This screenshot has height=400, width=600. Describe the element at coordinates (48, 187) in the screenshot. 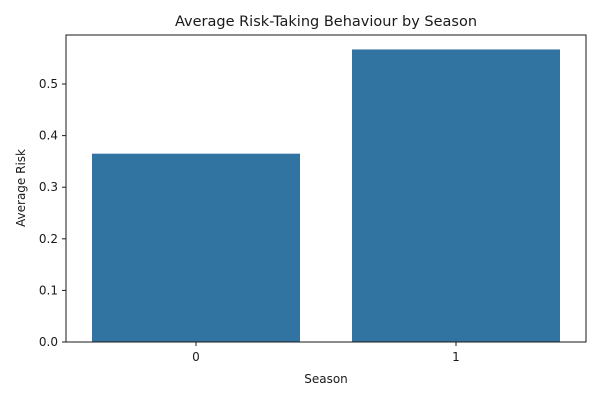

I see `y-tick-label: 0.3` at that location.